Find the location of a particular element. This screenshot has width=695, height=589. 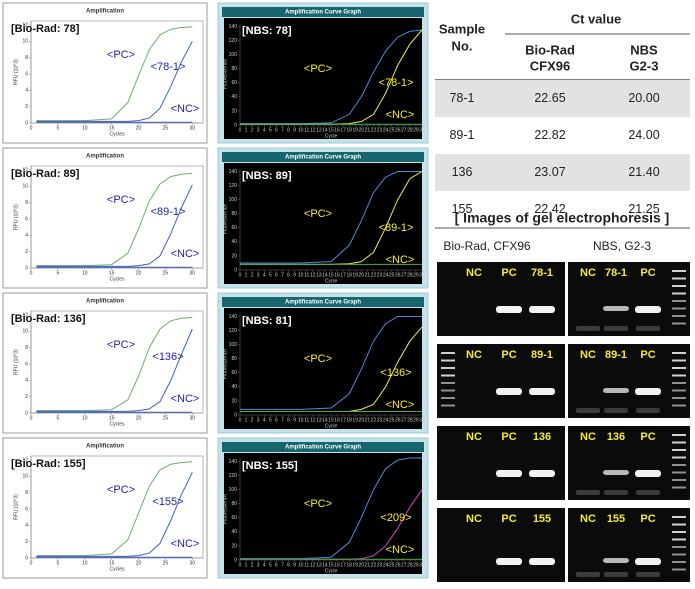

x-tick-label: 21 is located at coordinates (368, 420).